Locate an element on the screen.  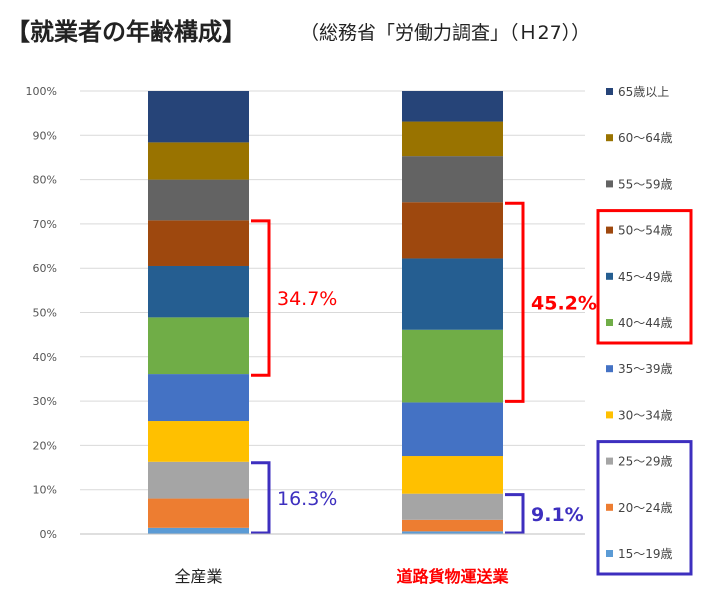
y-tick-label: 50% is located at coordinates (45, 313).